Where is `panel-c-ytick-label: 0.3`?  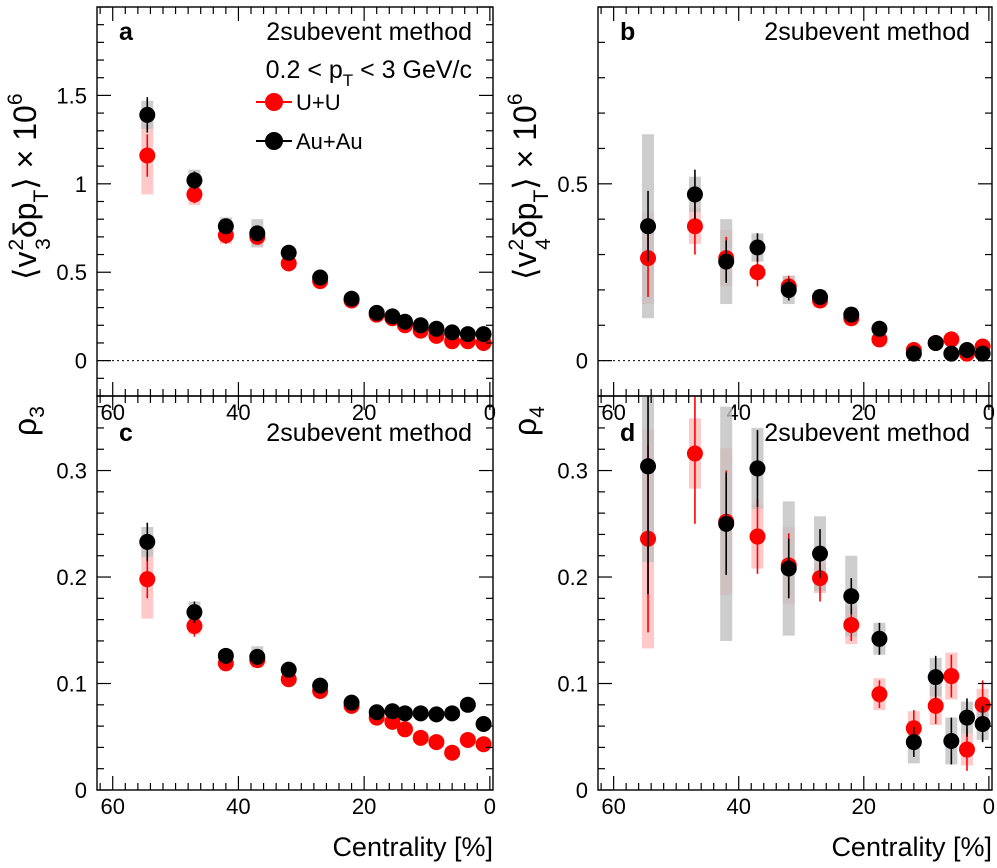 panel-c-ytick-label: 0.3 is located at coordinates (71, 471).